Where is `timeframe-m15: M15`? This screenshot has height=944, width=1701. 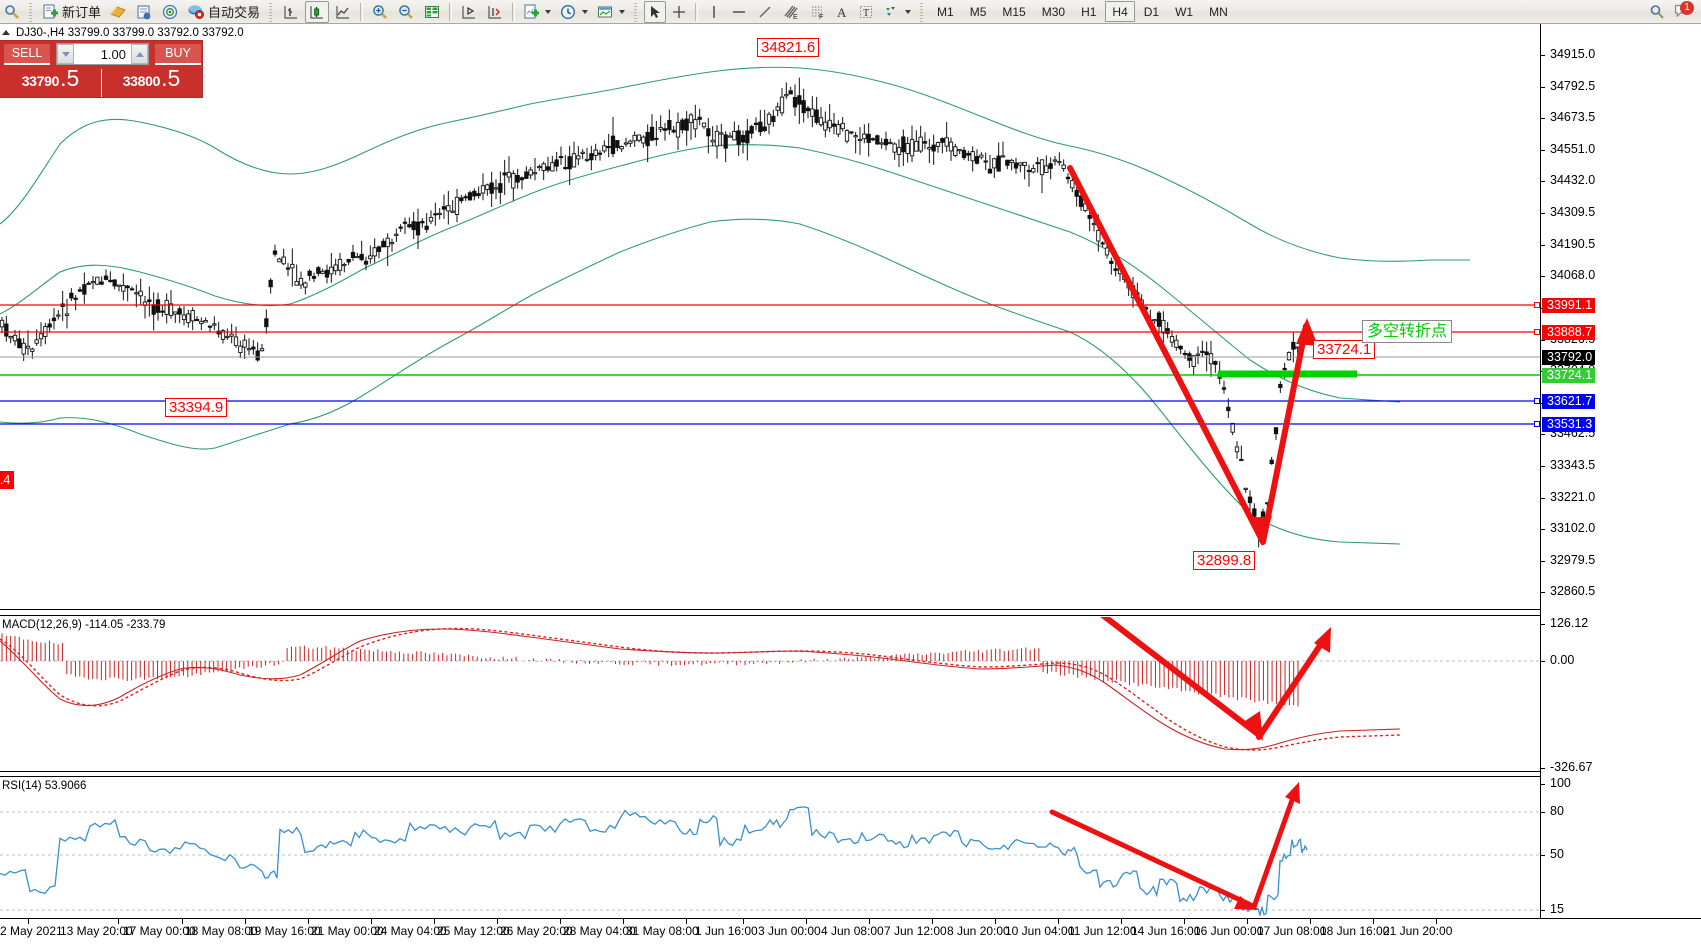
timeframe-m15: M15 is located at coordinates (1014, 11).